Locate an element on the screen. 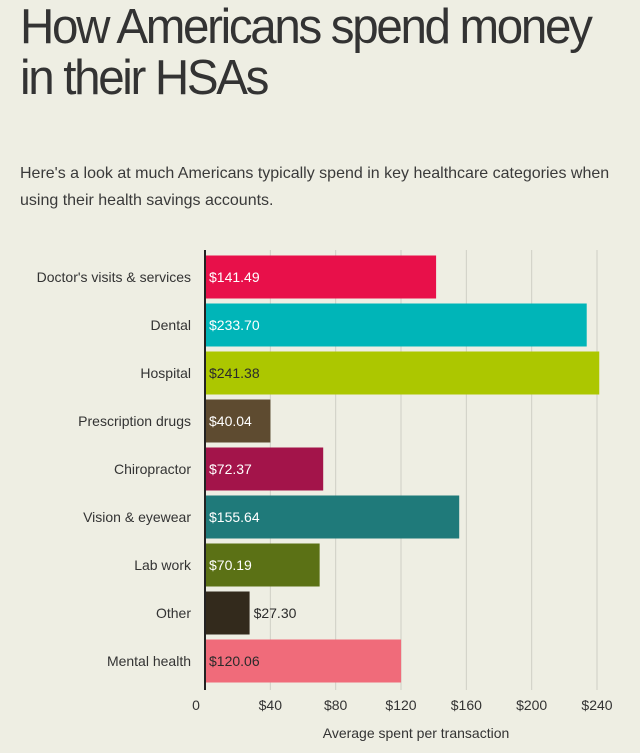 Image resolution: width=640 pixels, height=753 pixels. x-tick-labels: 0 $40 $80 $120 $160 $200 $240 is located at coordinates (402, 705).